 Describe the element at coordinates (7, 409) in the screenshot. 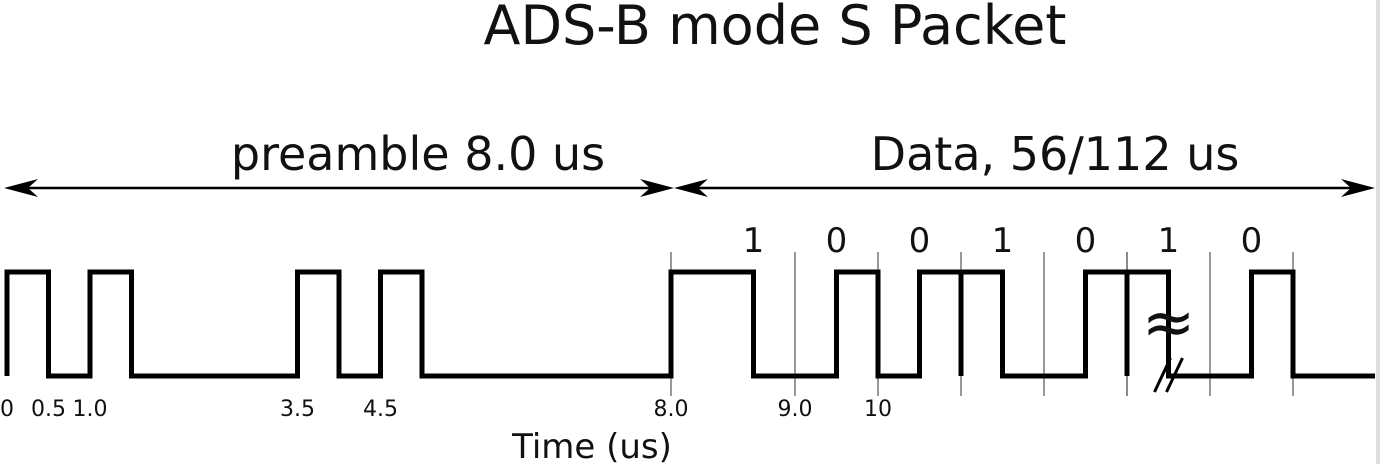

I see `tick-label: 0` at that location.